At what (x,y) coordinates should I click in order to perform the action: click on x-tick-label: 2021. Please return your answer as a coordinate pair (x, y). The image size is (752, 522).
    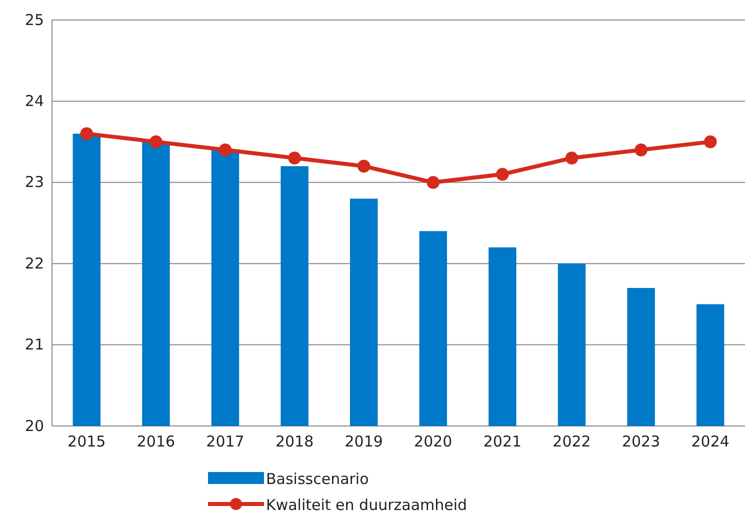
    Looking at the image, I should click on (502, 441).